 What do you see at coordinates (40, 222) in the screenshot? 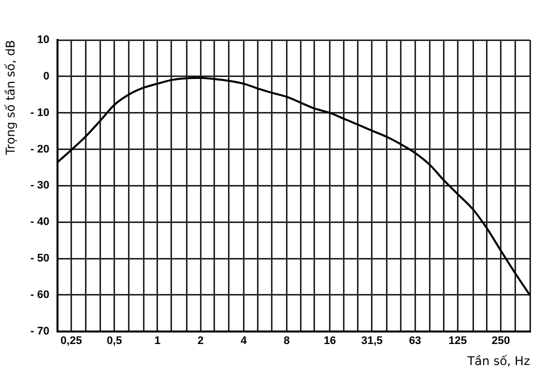
I see `y-tick-label: - 40` at bounding box center [40, 222].